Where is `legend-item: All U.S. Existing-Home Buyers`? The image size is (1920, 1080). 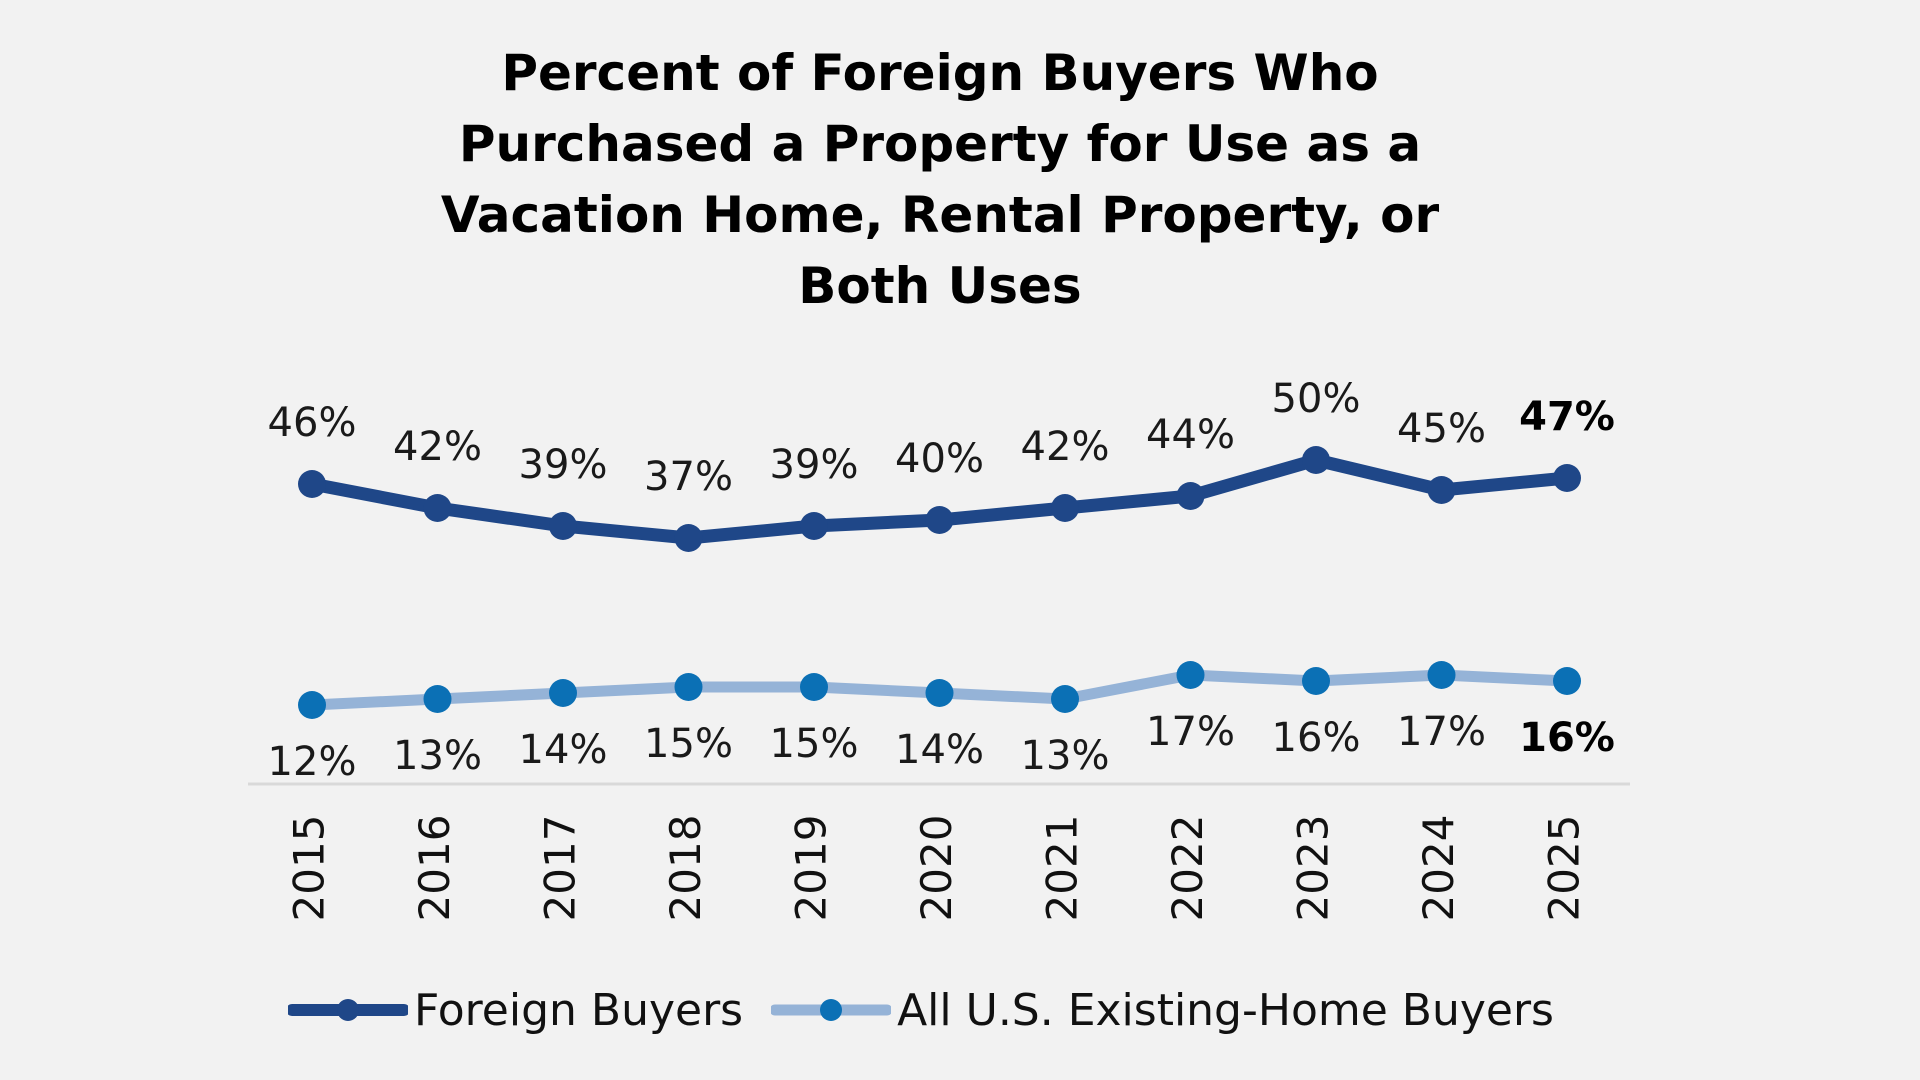 legend-item: All U.S. Existing-Home Buyers is located at coordinates (1176, 1010).